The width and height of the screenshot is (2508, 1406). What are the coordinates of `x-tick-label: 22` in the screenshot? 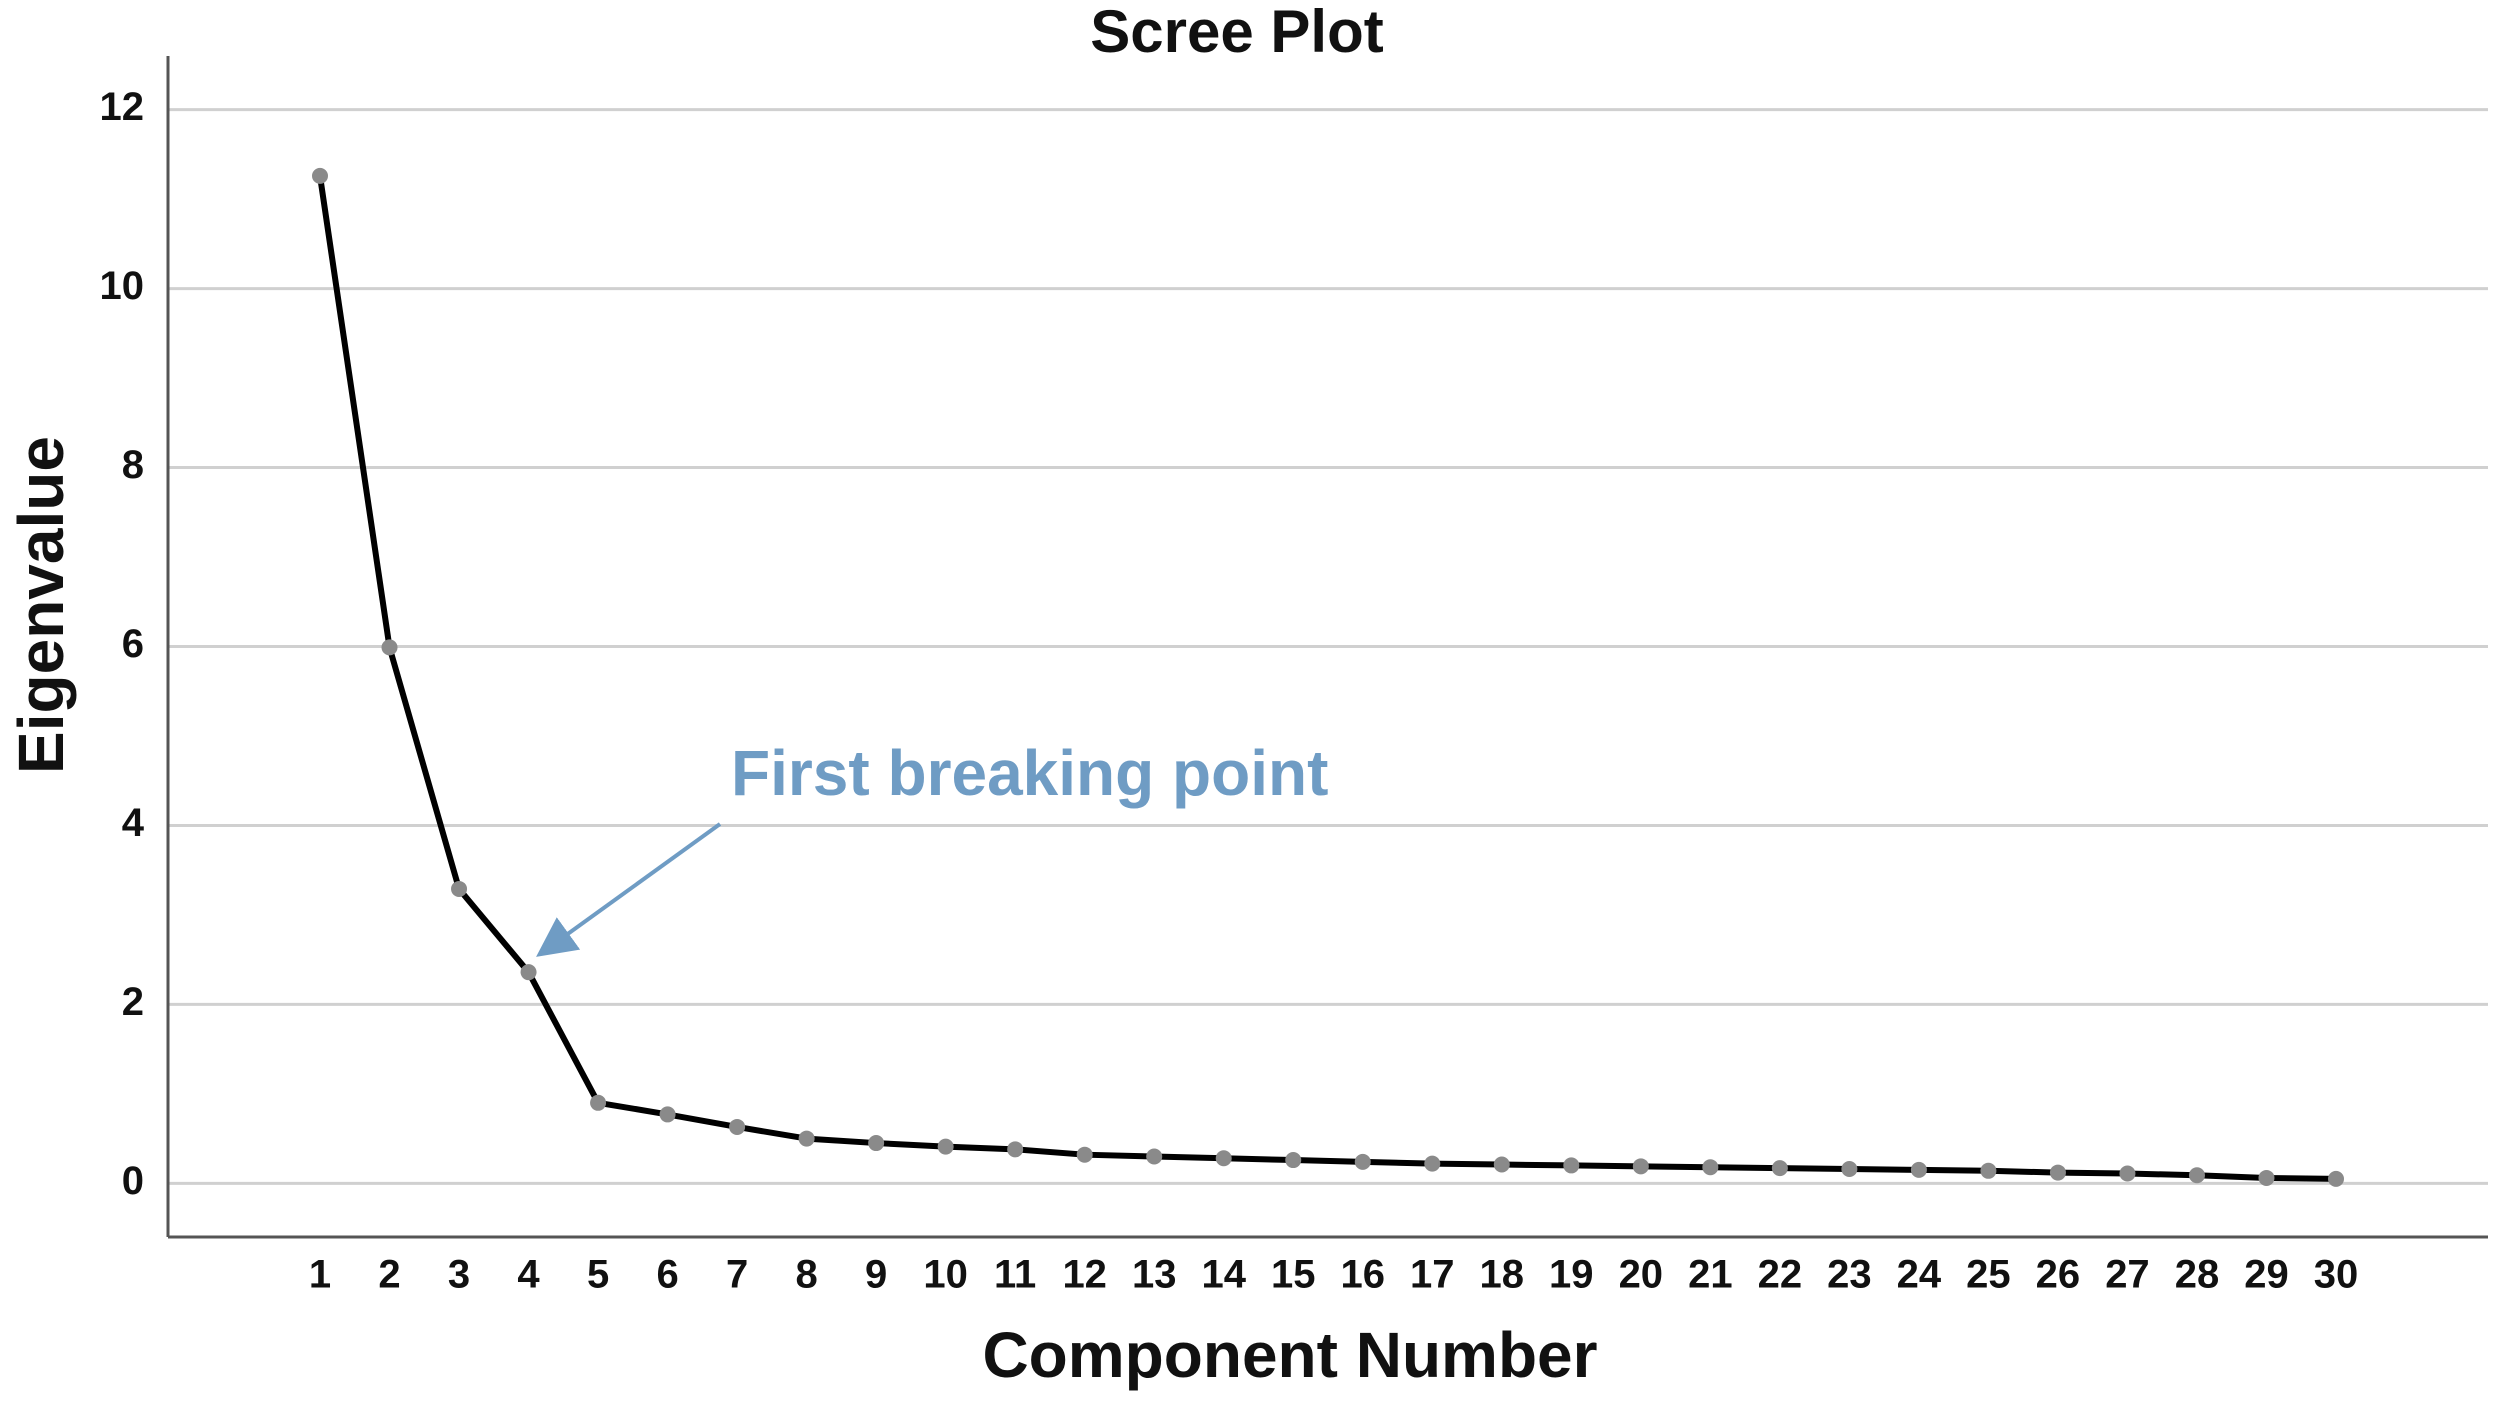 It's located at (1780, 1275).